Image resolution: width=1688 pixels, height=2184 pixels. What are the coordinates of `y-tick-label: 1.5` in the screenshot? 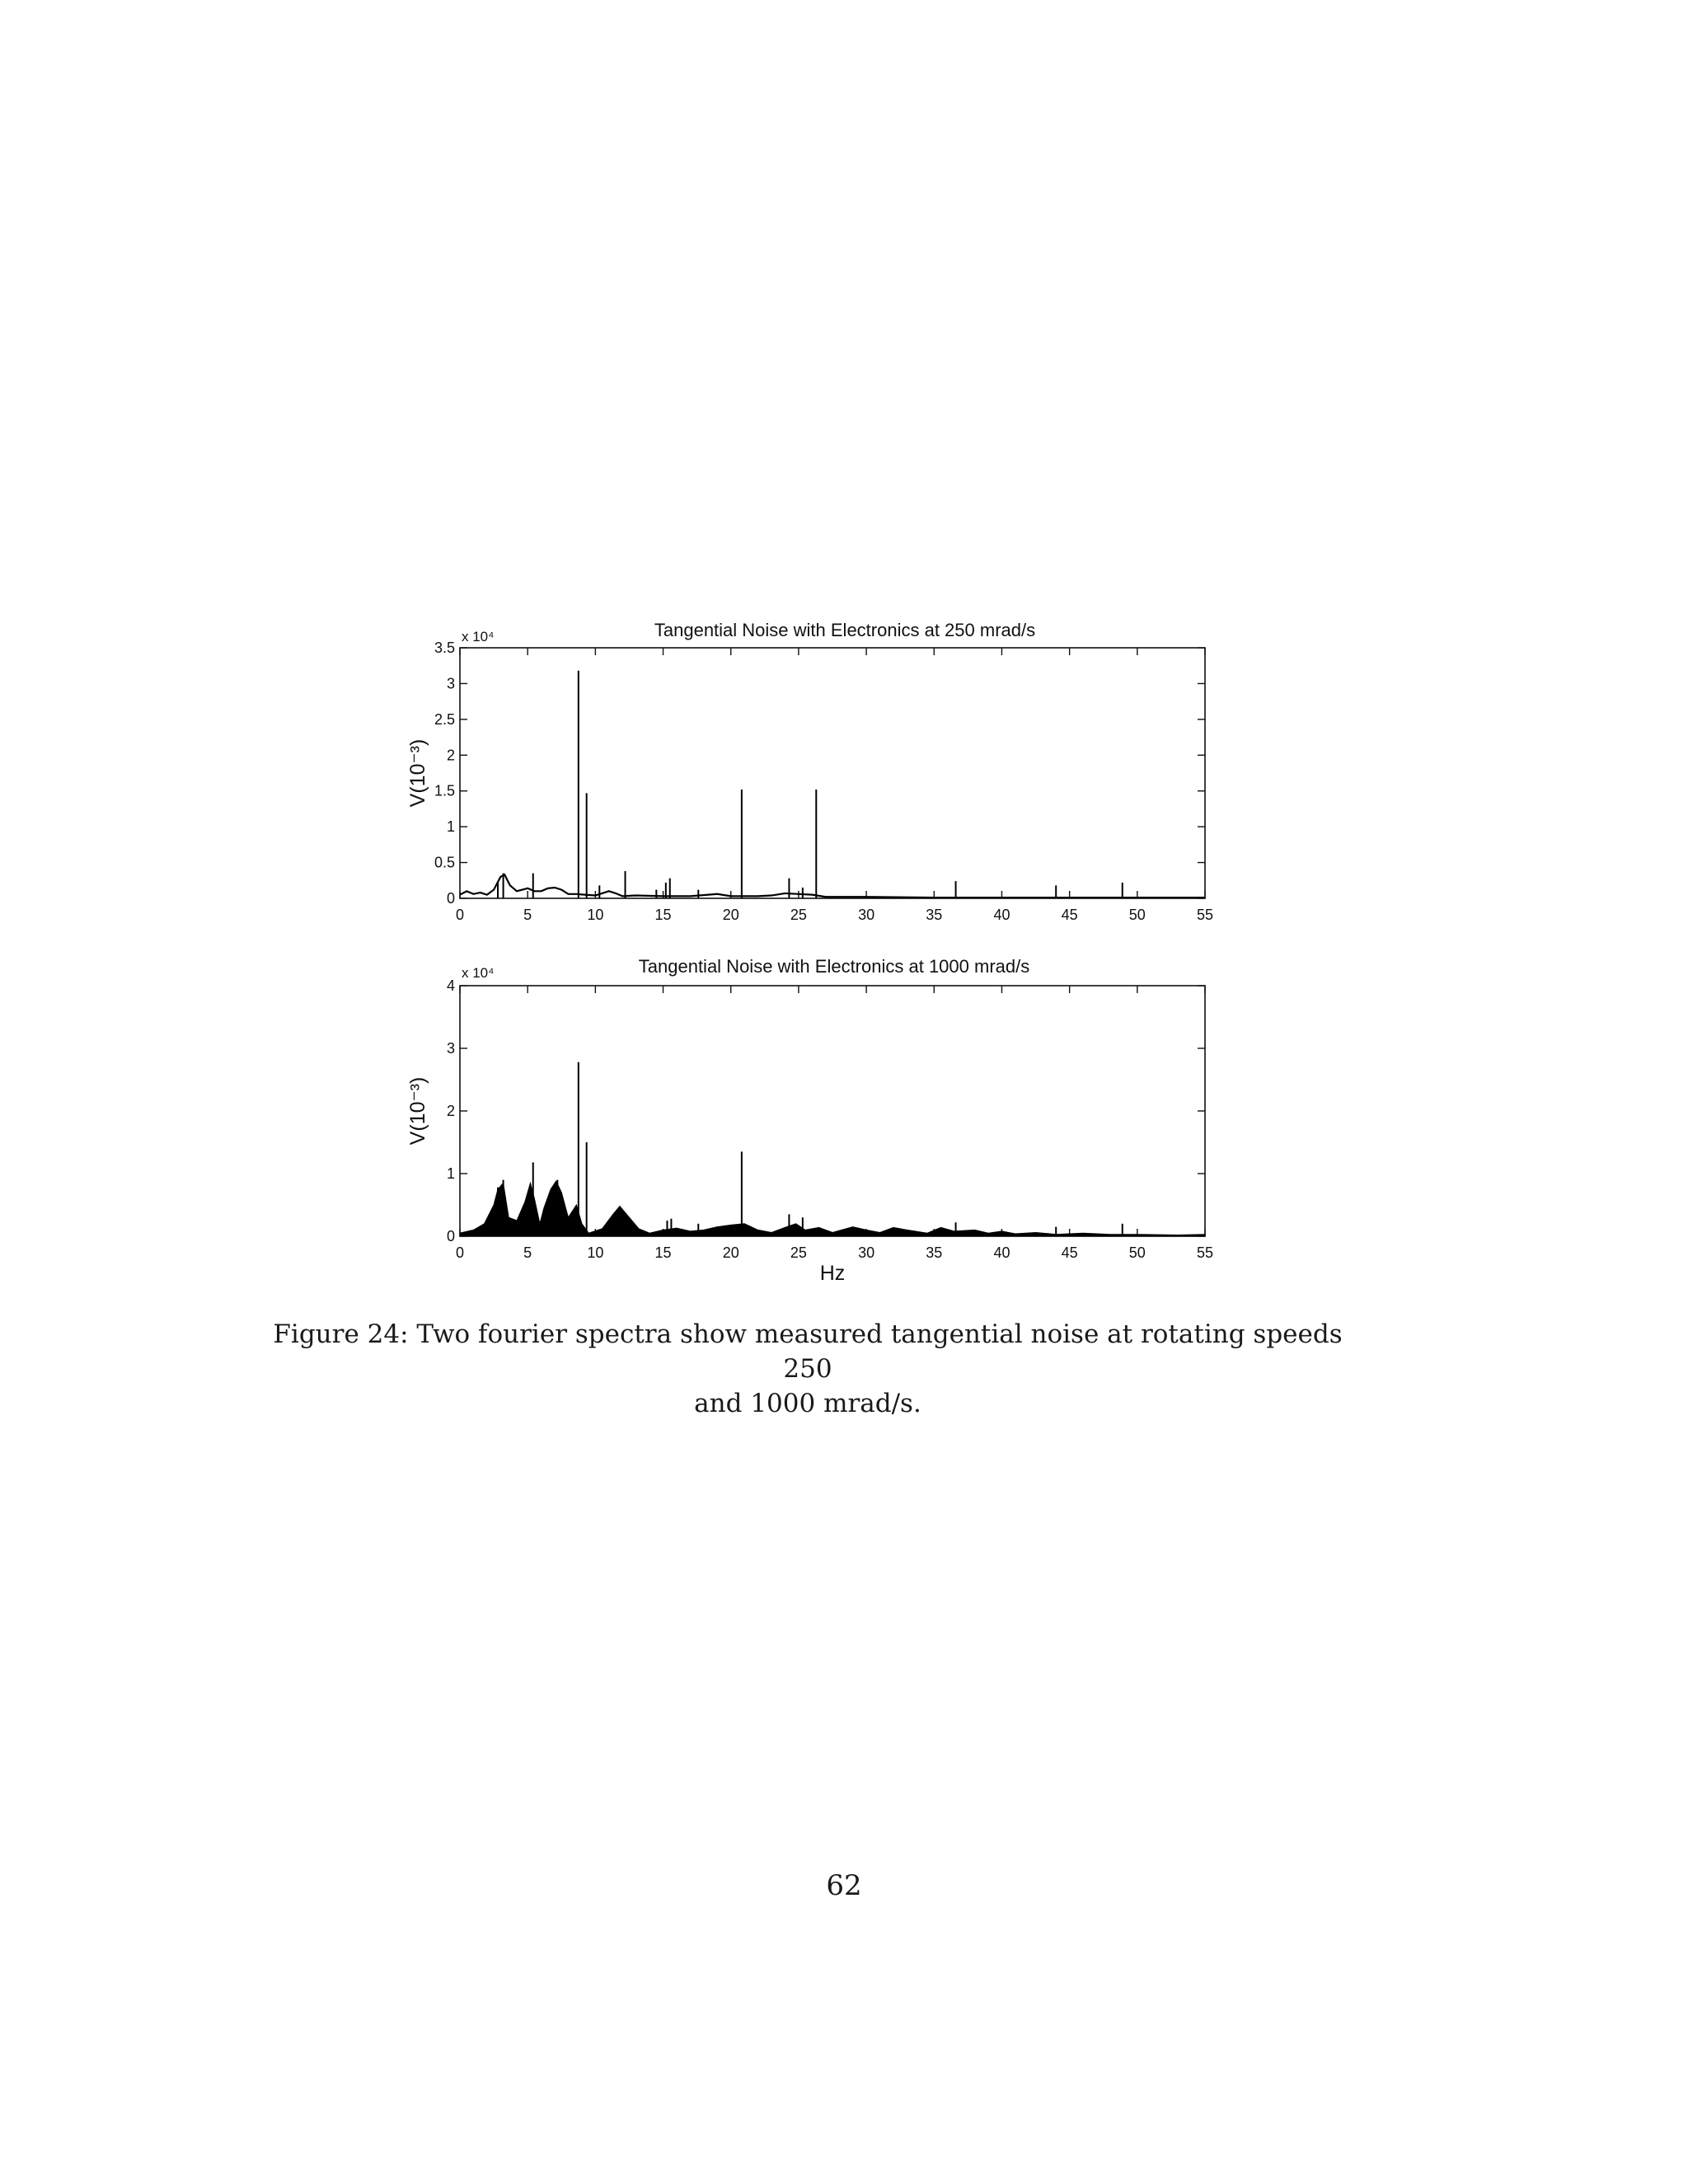 It's located at (444, 791).